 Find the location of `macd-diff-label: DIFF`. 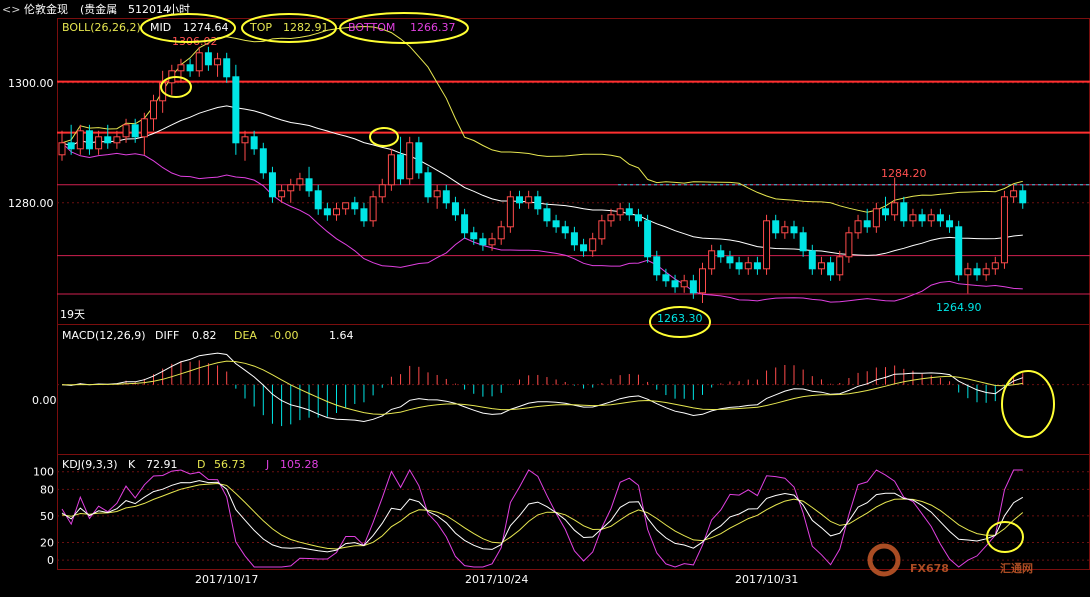

macd-diff-label: DIFF is located at coordinates (167, 335).